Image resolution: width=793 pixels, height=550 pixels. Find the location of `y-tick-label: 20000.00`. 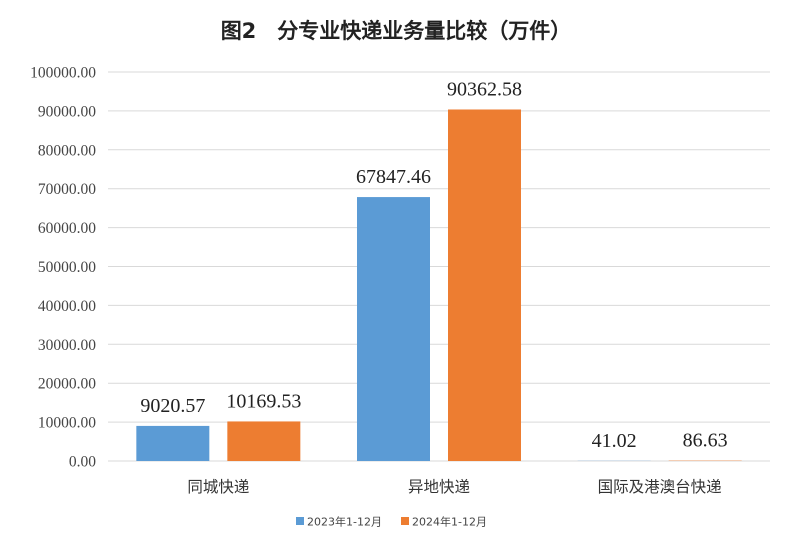

y-tick-label: 20000.00 is located at coordinates (67, 384).